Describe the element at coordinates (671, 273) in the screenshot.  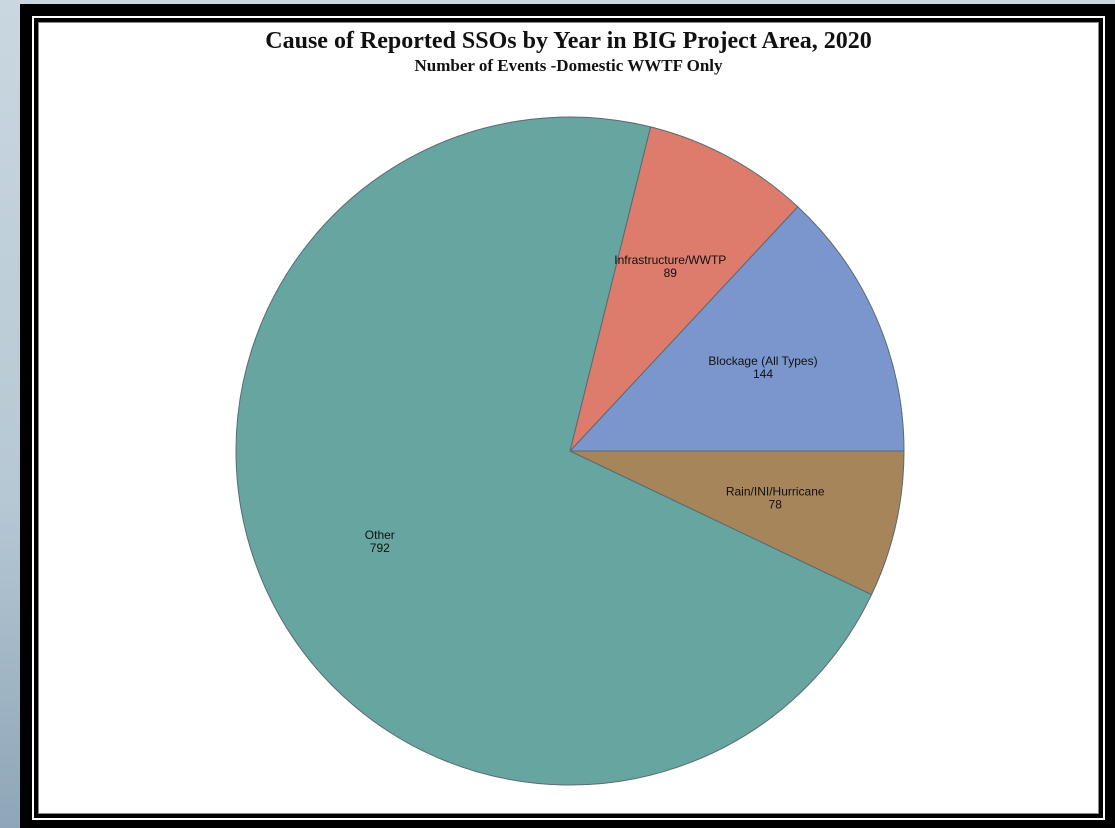
I see `slice-value-infrastructure-wwtp: 89` at that location.